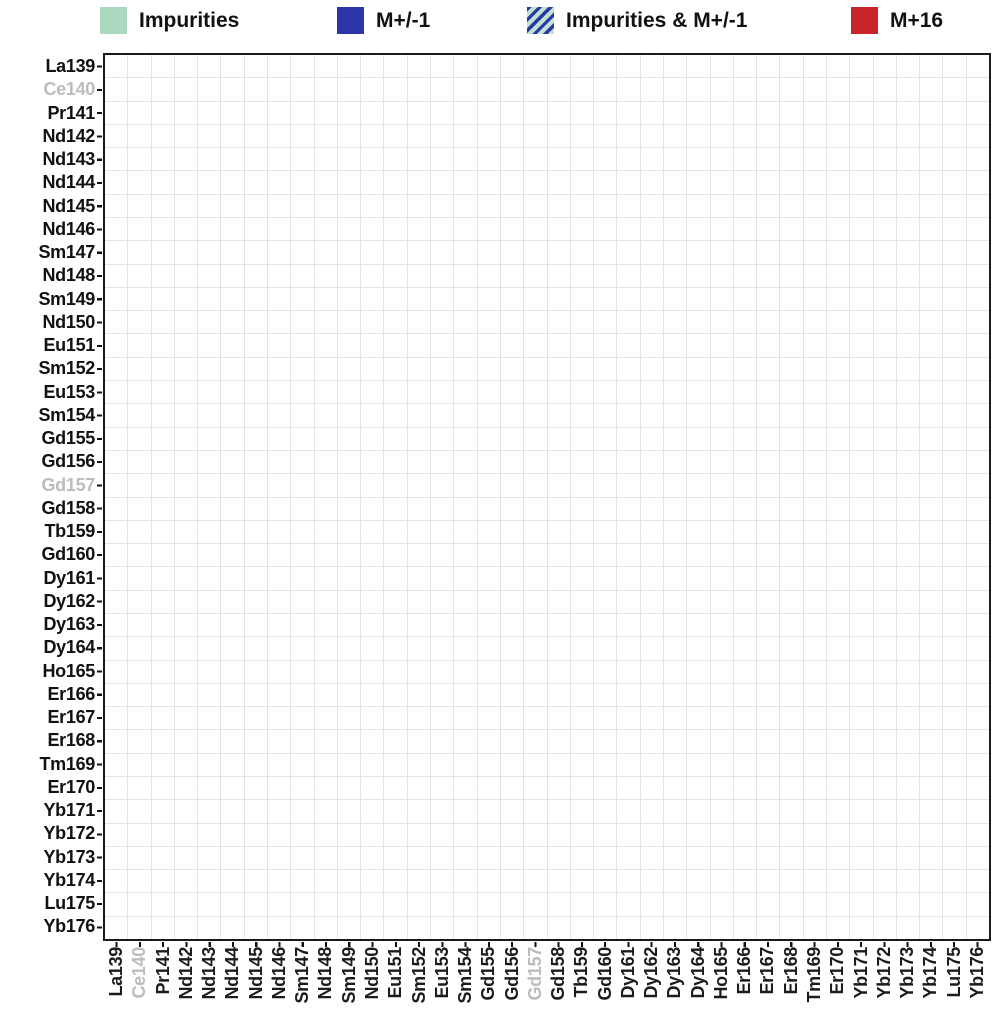 The image size is (1000, 1033). What do you see at coordinates (953, 972) in the screenshot?
I see `x-label-Lu175: Lu175` at bounding box center [953, 972].